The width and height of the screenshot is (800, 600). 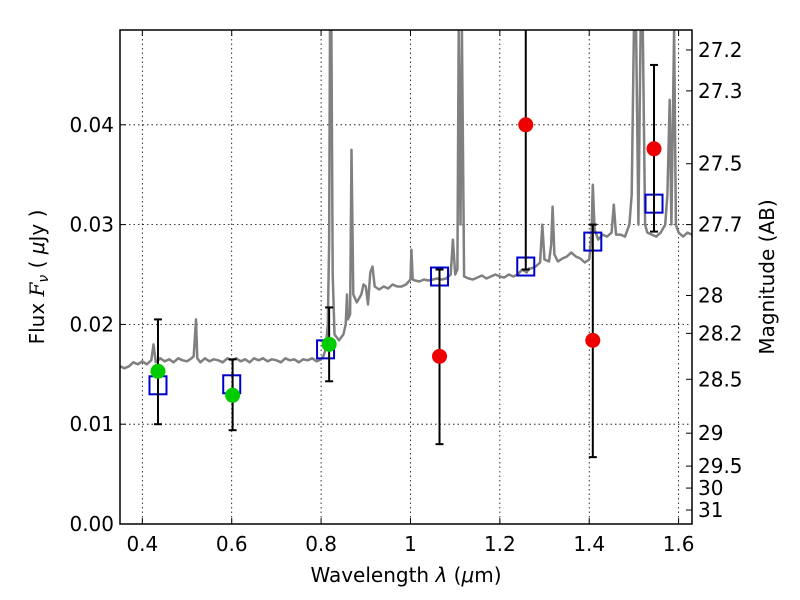 What do you see at coordinates (720, 91) in the screenshot?
I see `y2-tick-label: 27.3` at bounding box center [720, 91].